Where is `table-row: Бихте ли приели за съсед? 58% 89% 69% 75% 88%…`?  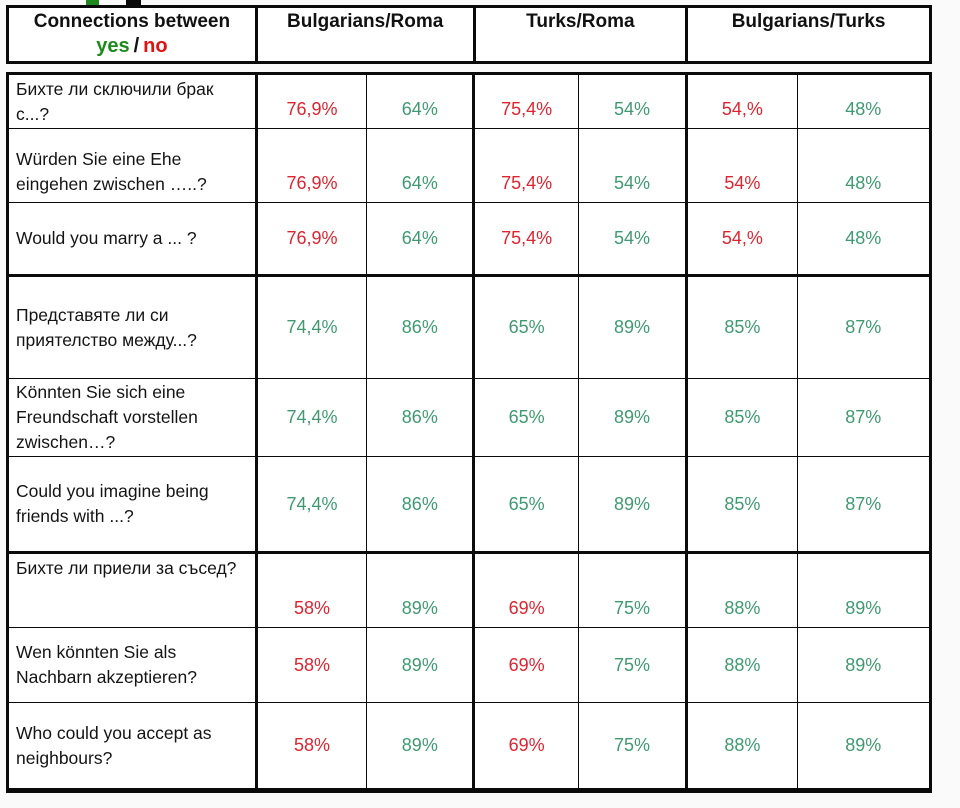
table-row: Бихте ли приели за съсед? 58% 89% 69% 75% 88%… is located at coordinates (469, 590).